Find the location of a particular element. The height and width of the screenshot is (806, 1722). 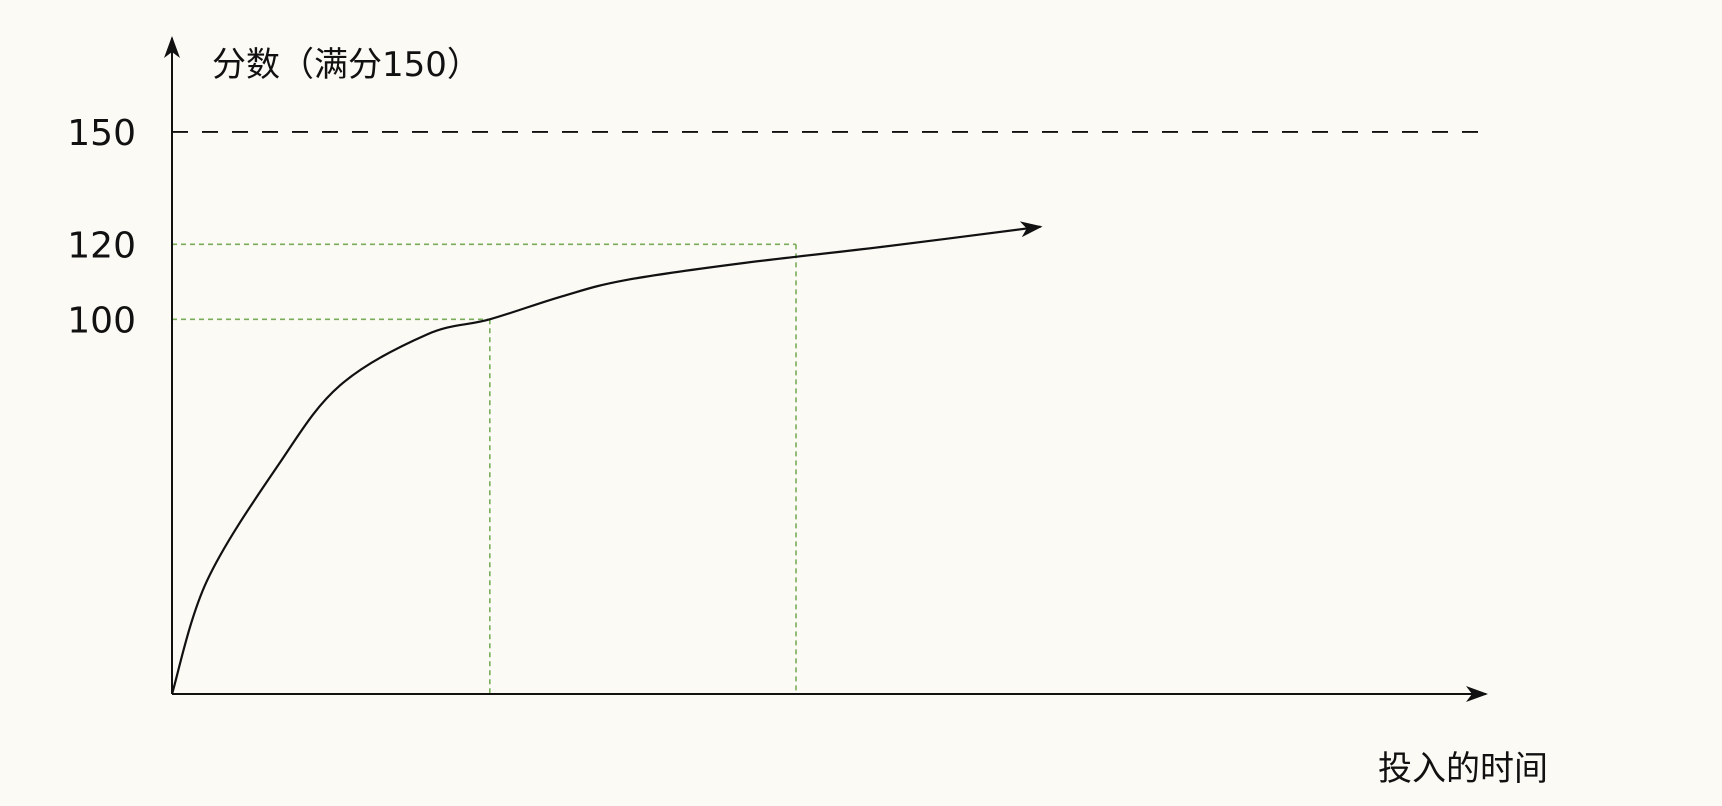

y-tick-labels: 150 120 100 is located at coordinates (101, 227).